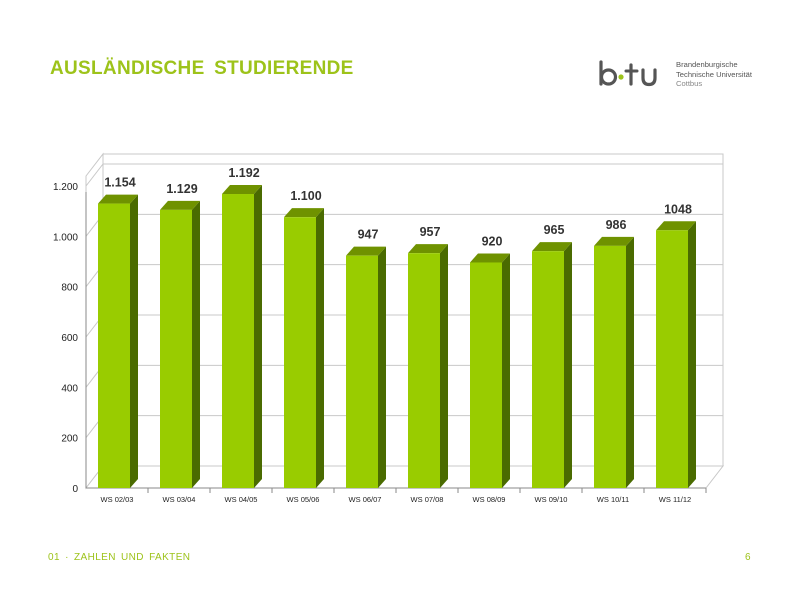 This screenshot has height=600, width=800. Describe the element at coordinates (75, 489) in the screenshot. I see `y-tick-label: 0` at that location.